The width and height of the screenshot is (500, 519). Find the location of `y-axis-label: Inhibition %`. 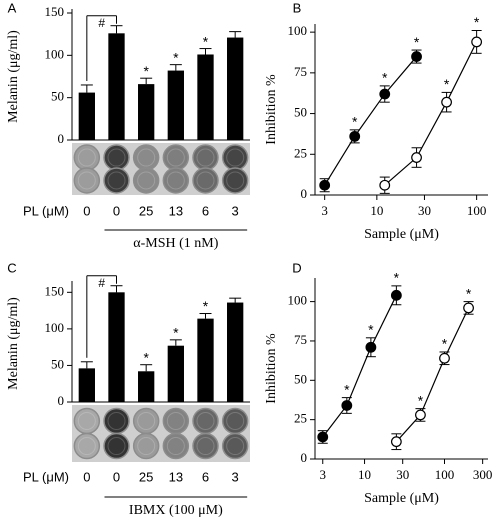

y-axis-label: Inhibition % is located at coordinates (271, 368).